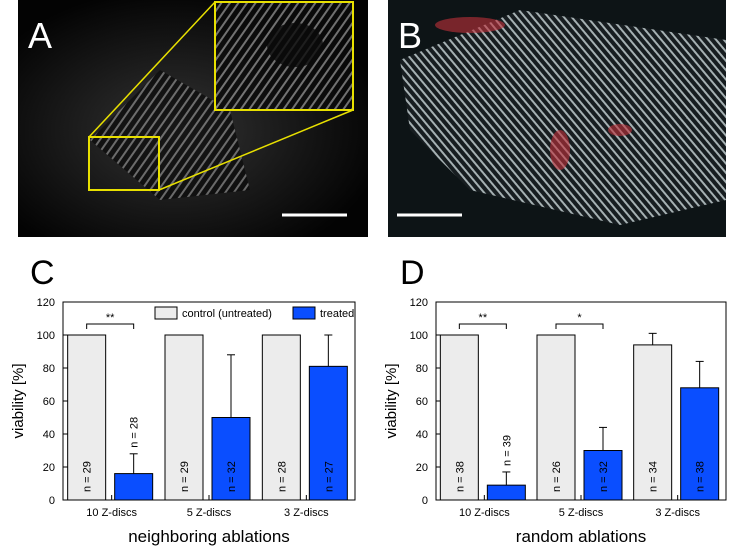  I want to click on significance-label: *, so click(579, 318).